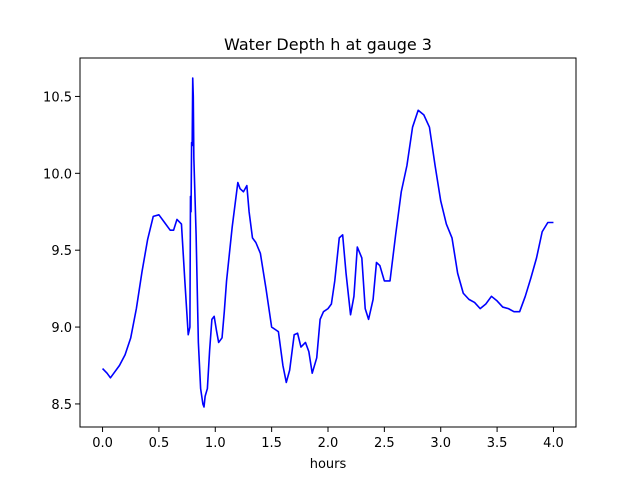 The image size is (640, 480). Describe the element at coordinates (440, 443) in the screenshot. I see `x-tick-label: 3.0` at that location.